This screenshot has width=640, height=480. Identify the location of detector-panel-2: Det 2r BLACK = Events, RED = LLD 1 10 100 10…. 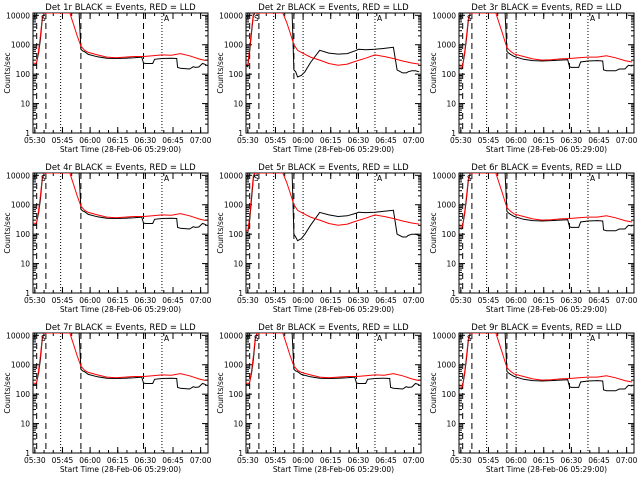
(320, 78).